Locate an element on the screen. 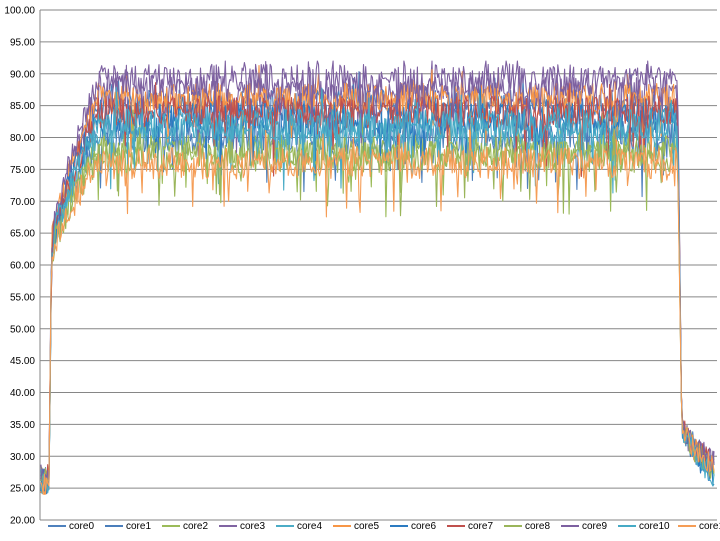 The image size is (720, 541). y-tick-label: 20.00 is located at coordinates (22, 521).